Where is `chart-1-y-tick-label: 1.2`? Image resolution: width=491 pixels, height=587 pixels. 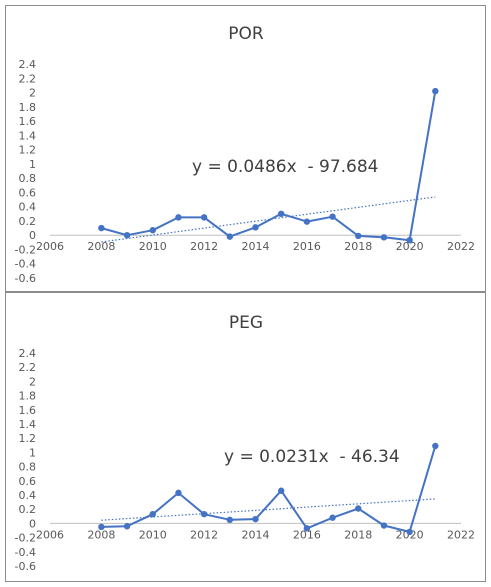
chart-1-y-tick-label: 1.2 is located at coordinates (28, 438).